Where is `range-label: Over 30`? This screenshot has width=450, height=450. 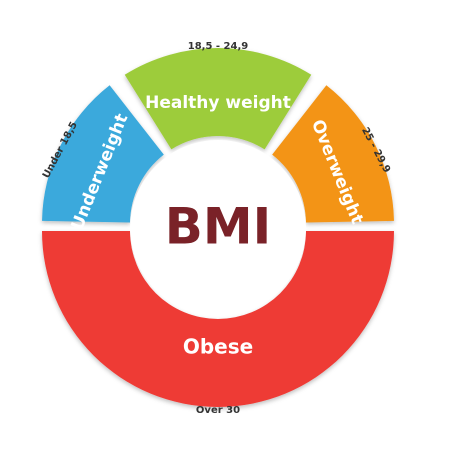 range-label: Over 30 is located at coordinates (218, 410).